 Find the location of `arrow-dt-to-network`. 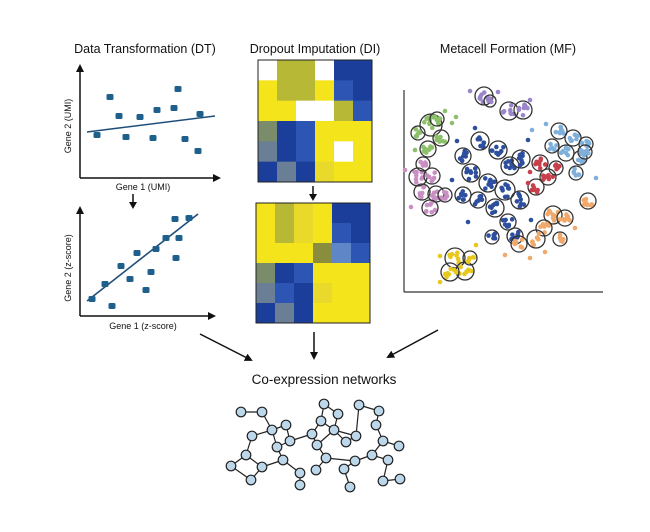

arrow-dt-to-network is located at coordinates (226, 347).